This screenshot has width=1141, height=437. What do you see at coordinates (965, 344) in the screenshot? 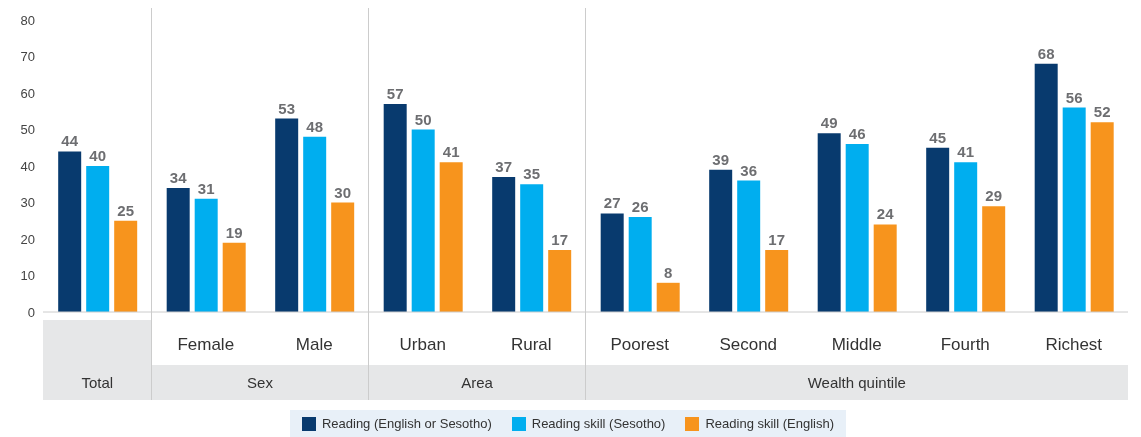
I see `x-tick-label: Fourth` at bounding box center [965, 344].